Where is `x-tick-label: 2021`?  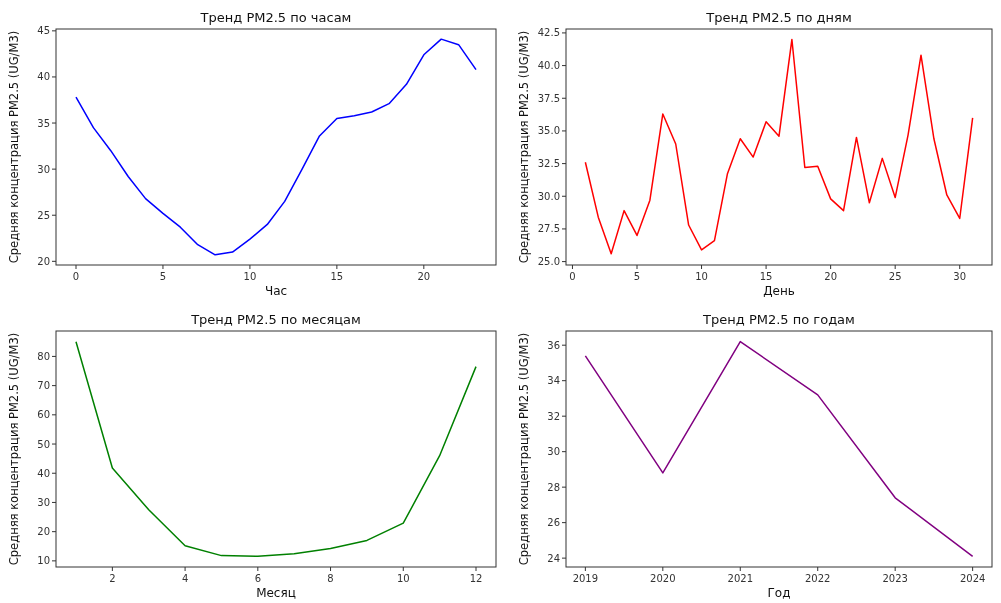
x-tick-label: 2021 is located at coordinates (740, 578).